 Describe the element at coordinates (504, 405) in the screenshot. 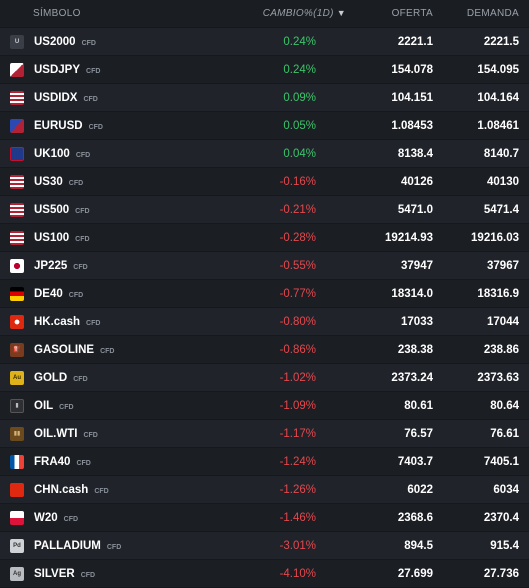

I see `ask-price: 80.64` at that location.